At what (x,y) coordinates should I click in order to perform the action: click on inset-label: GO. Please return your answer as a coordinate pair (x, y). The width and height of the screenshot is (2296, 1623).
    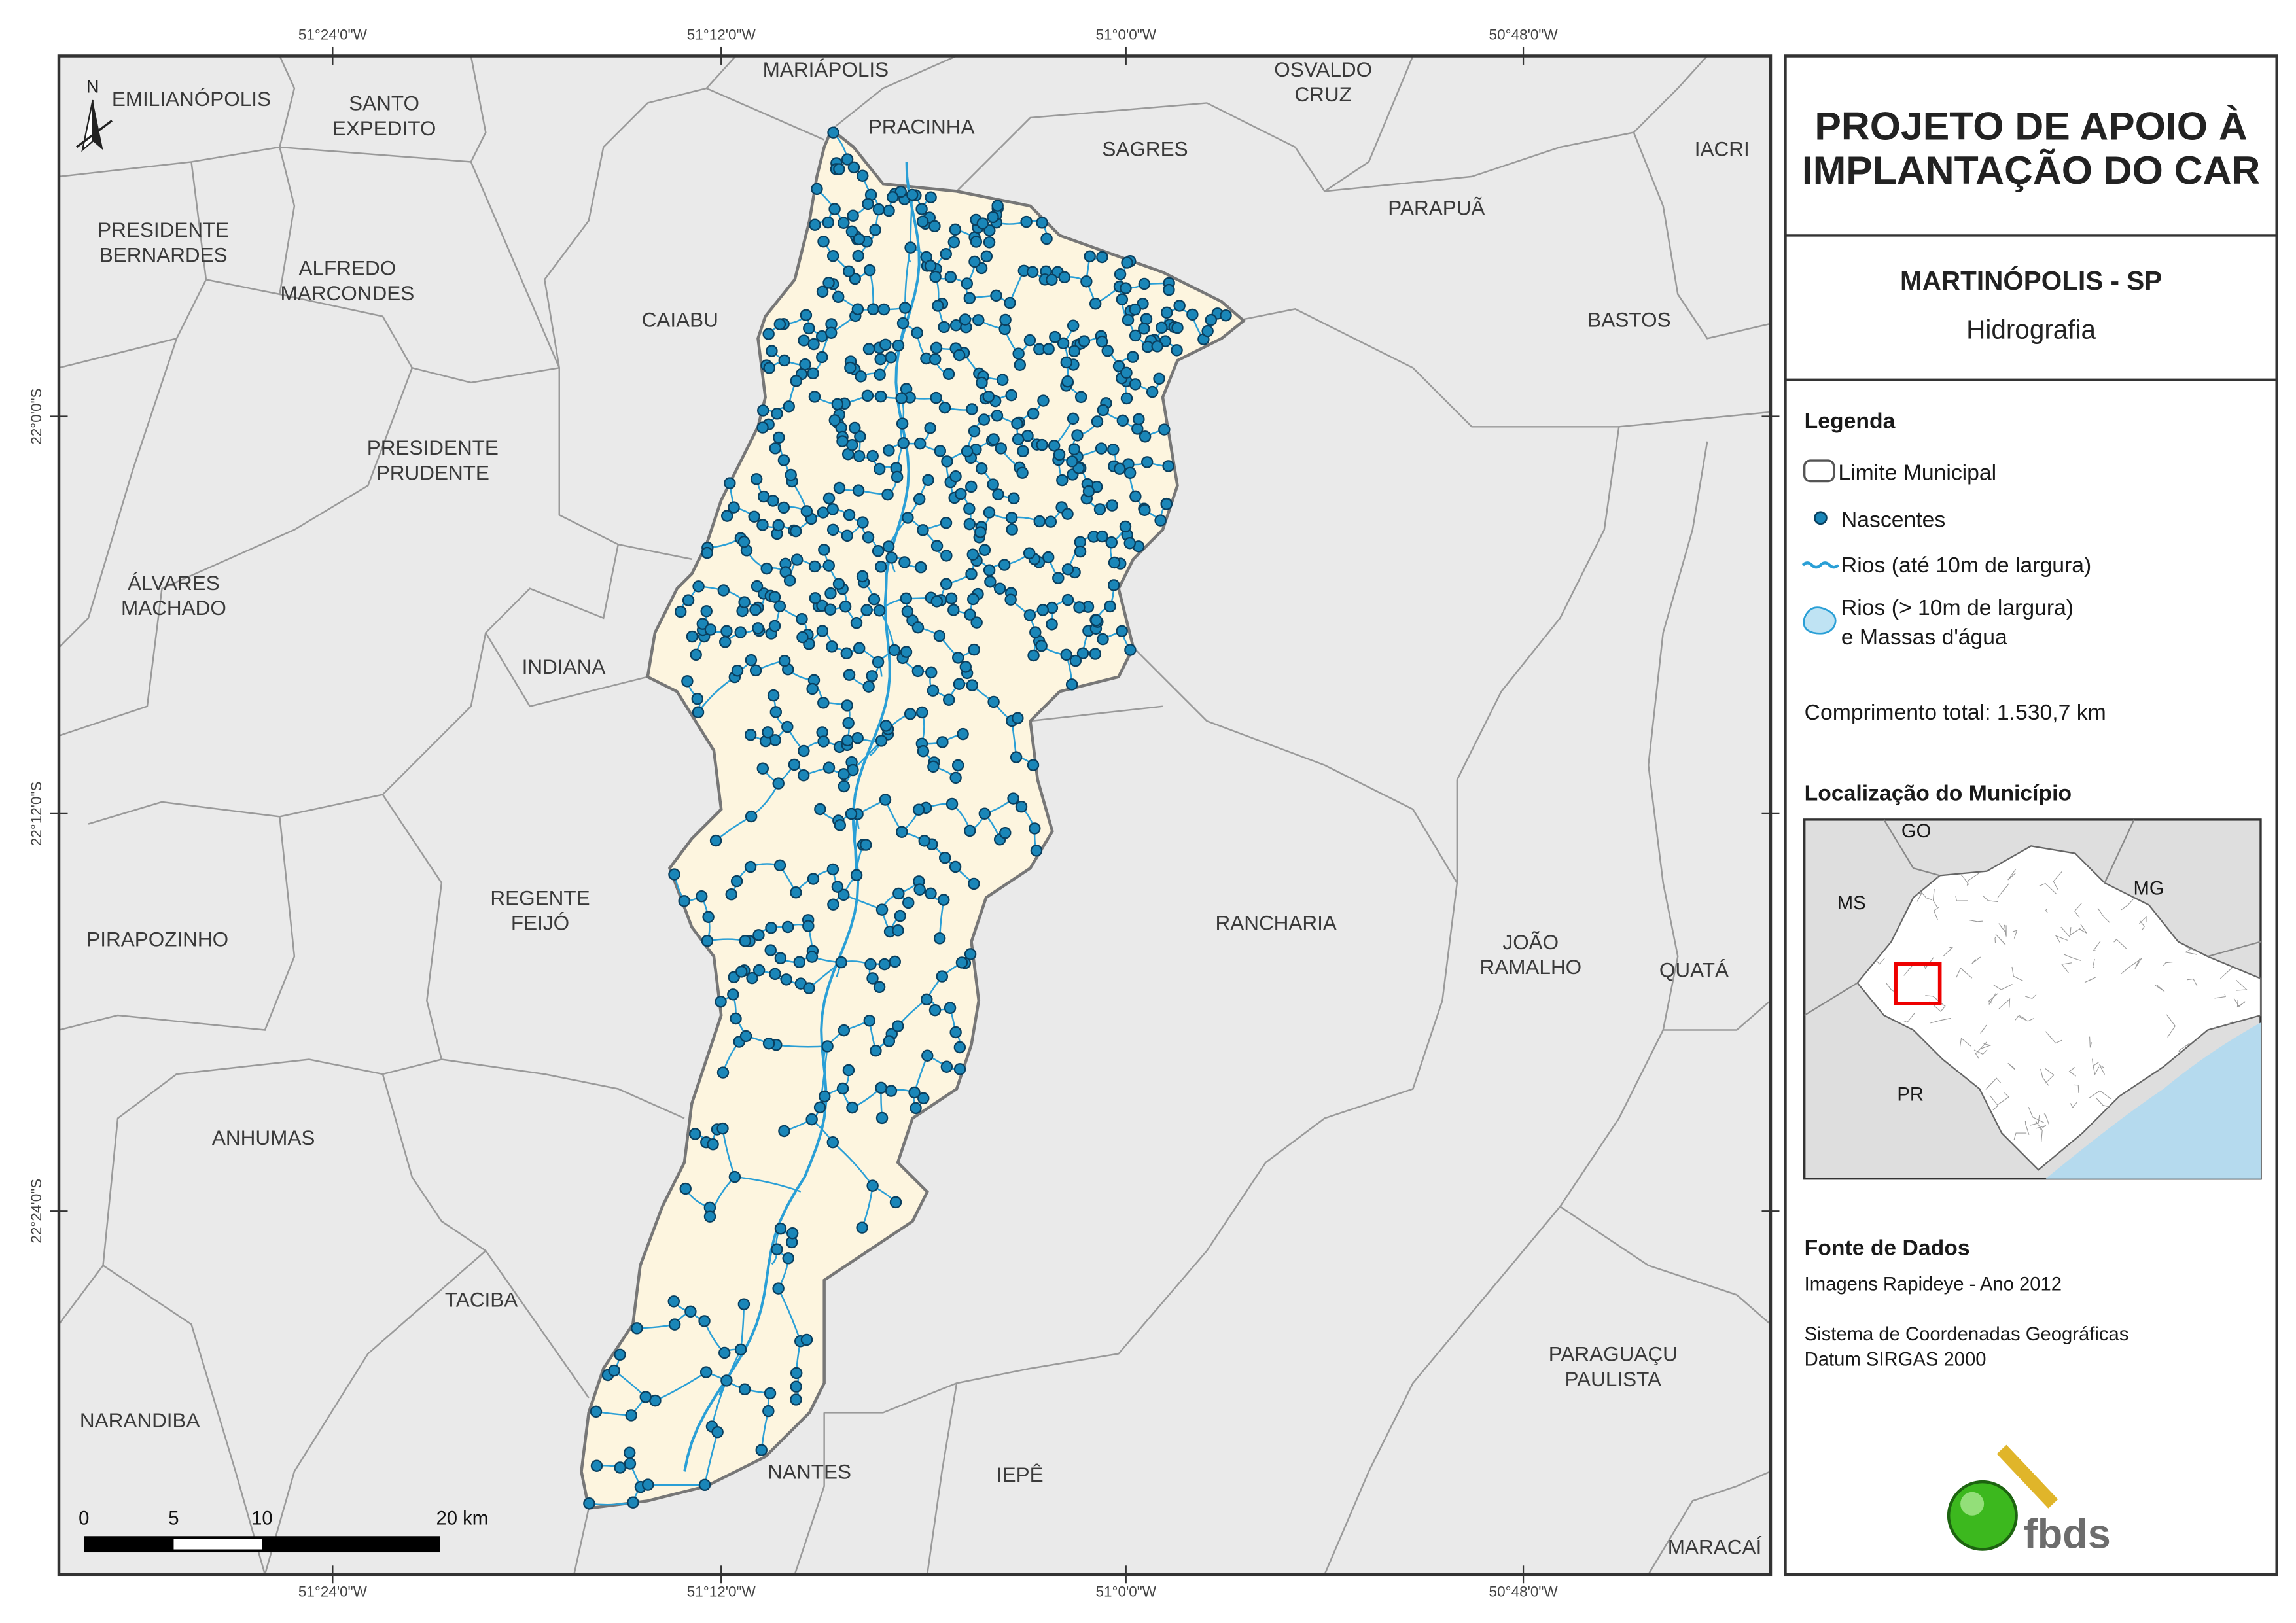
    Looking at the image, I should click on (1916, 832).